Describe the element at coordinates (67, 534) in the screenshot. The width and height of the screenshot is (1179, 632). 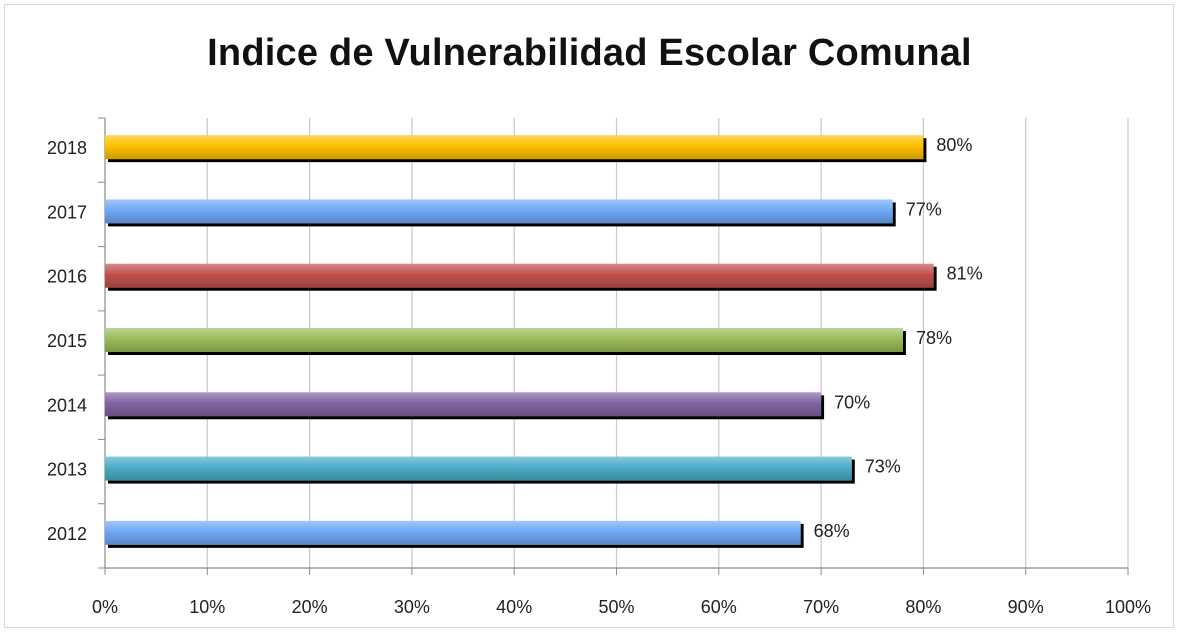
I see `y-tick-label: 2012` at that location.